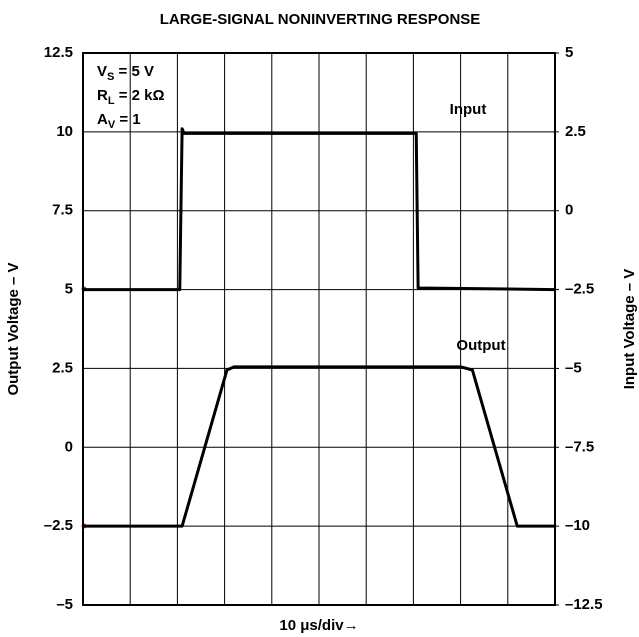 This screenshot has height=637, width=639. What do you see at coordinates (577, 525) in the screenshot?
I see `y2-tick-label: –10` at bounding box center [577, 525].